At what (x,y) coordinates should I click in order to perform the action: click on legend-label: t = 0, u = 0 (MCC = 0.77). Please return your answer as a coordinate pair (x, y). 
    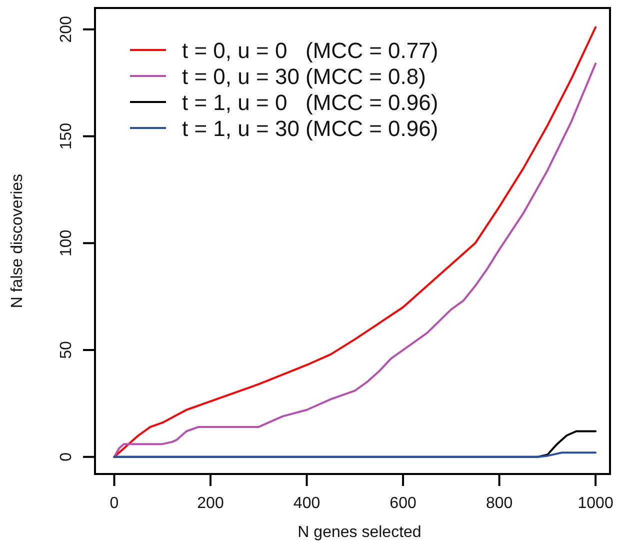
    Looking at the image, I should click on (310, 50).